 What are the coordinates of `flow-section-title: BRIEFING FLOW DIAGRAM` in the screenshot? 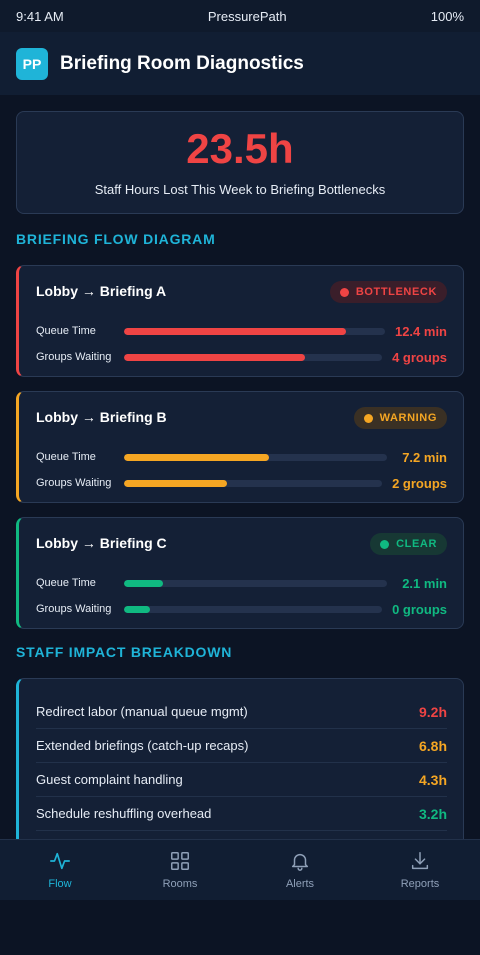 It's located at (116, 239).